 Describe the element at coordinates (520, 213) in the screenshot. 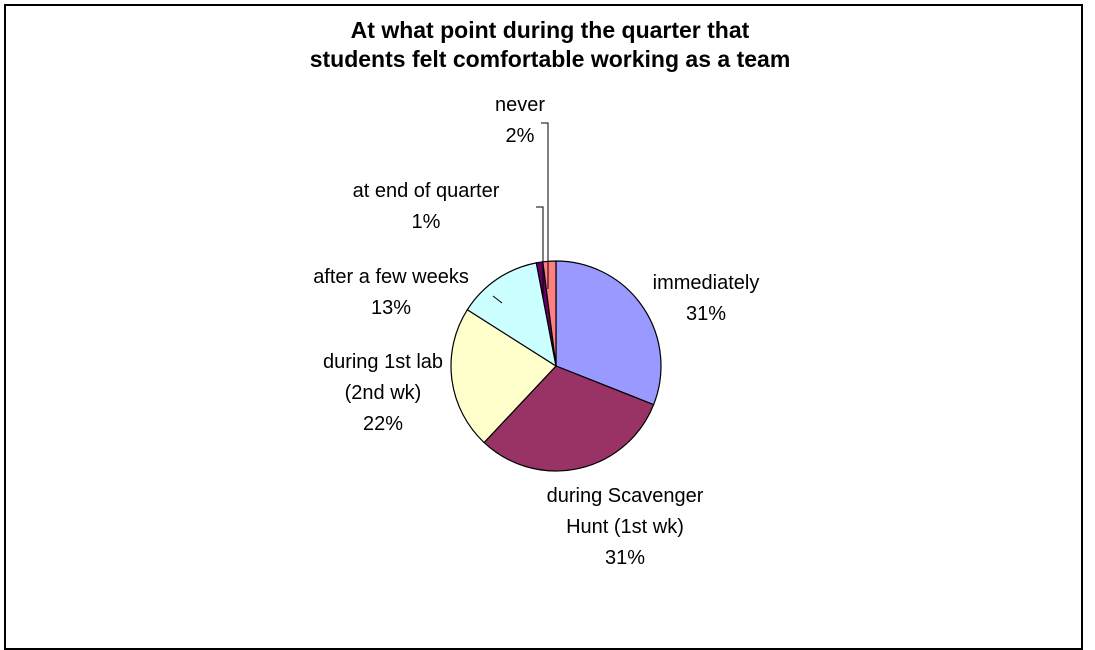

I see `leader-lines` at that location.